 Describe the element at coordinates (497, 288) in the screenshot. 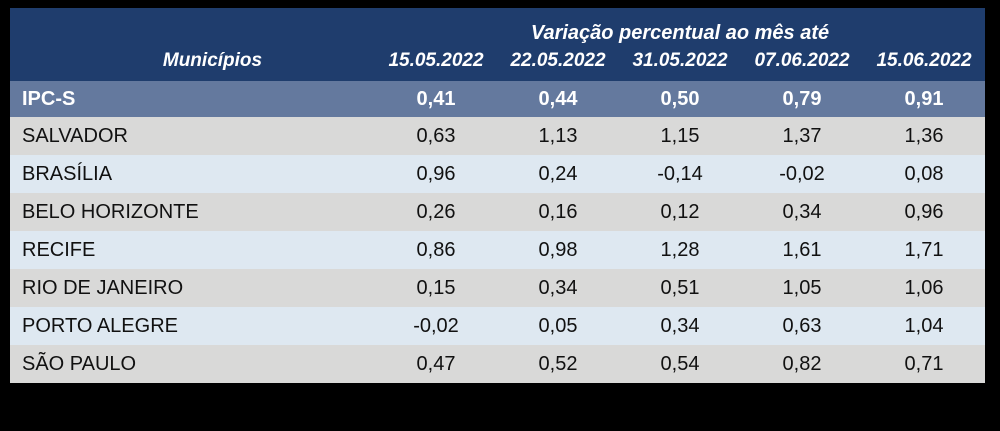

I see `table-row-rio-de-janeiro: RIO DE JANEIRO 0,15 0,34 0,51 1,05 1,06` at that location.